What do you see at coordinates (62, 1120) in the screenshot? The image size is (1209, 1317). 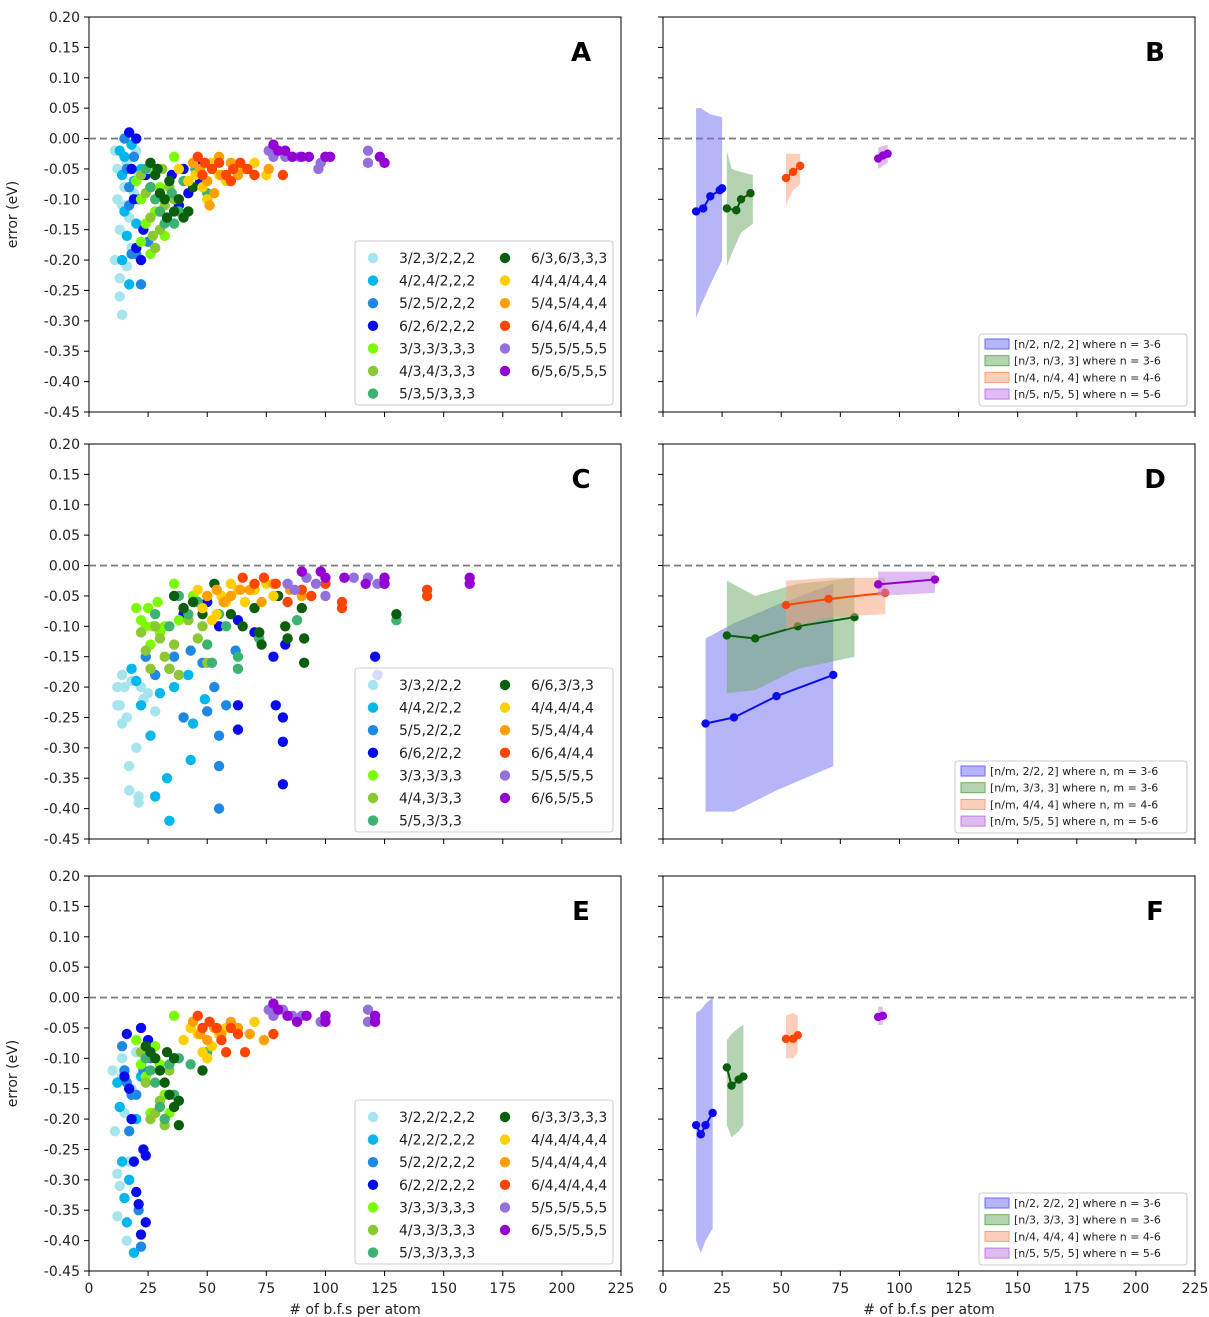 I see `y-tick-label: -0.20` at bounding box center [62, 1120].